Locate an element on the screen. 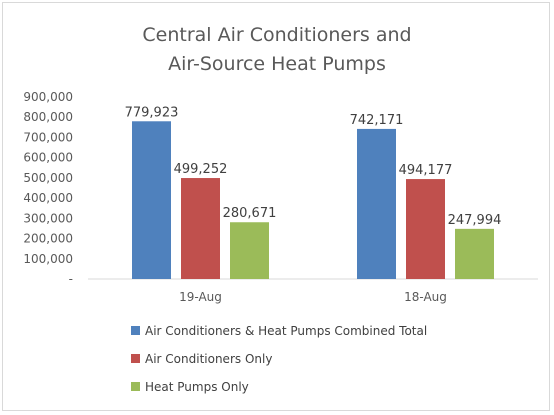 Image resolution: width=554 pixels, height=415 pixels. data-label: 742,171 is located at coordinates (377, 120).